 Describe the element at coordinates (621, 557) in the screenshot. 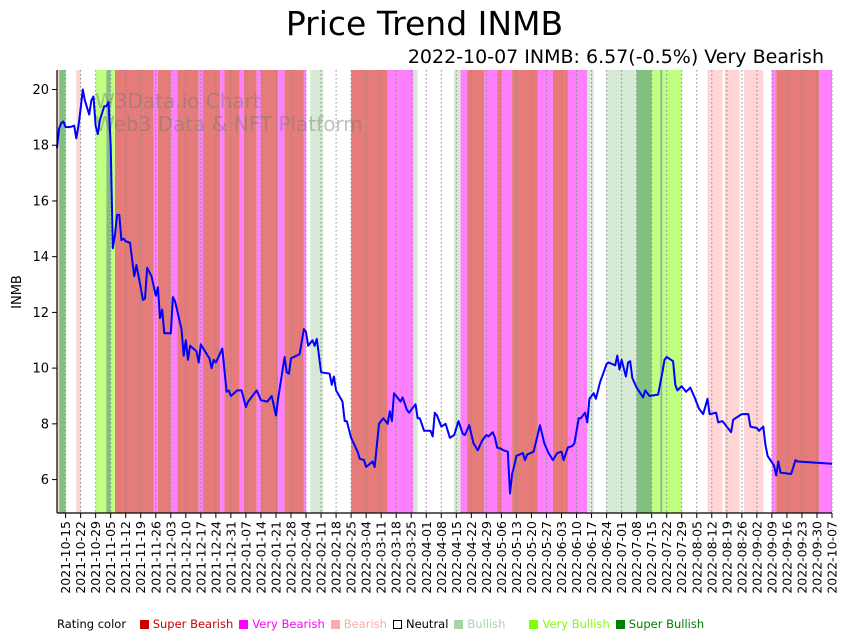

I see `x-tick-label: 2022-07-01` at that location.